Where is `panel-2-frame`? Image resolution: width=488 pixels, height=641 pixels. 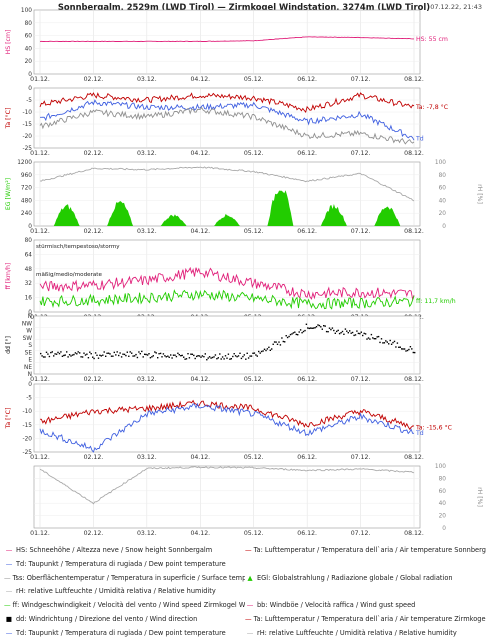 panel-2-frame is located at coordinates (227, 118).